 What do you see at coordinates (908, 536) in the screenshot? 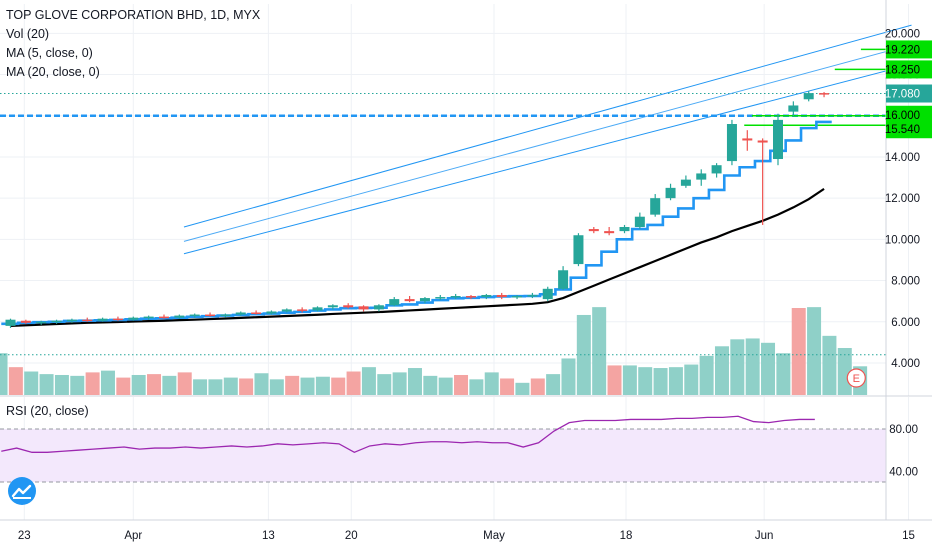
I see `x-tick-label: 15` at bounding box center [908, 536].